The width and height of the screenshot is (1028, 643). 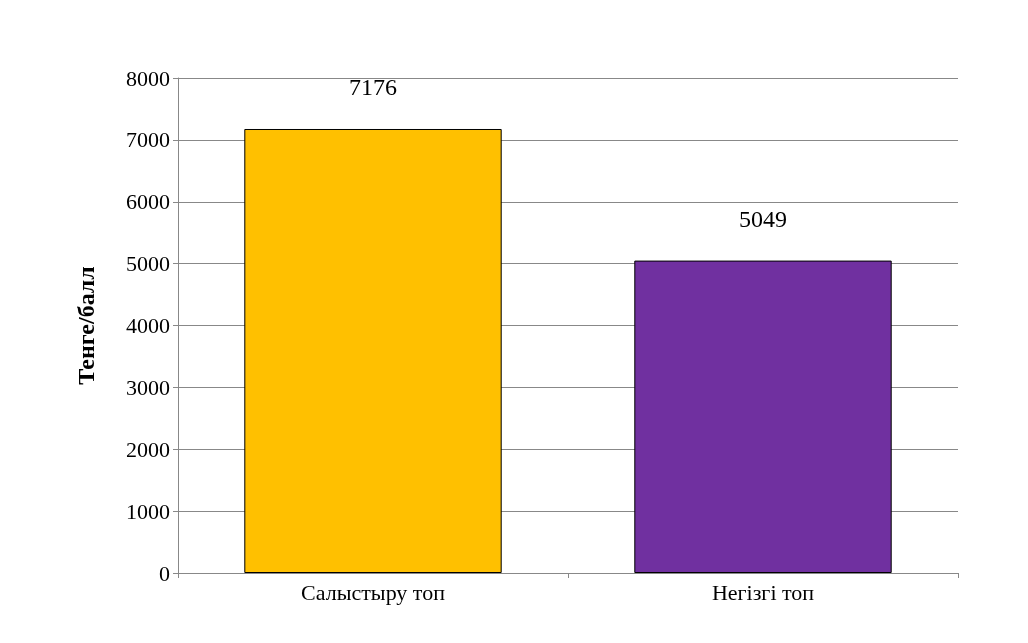 What do you see at coordinates (164, 573) in the screenshot?
I see `y-tick-label: 0` at bounding box center [164, 573].